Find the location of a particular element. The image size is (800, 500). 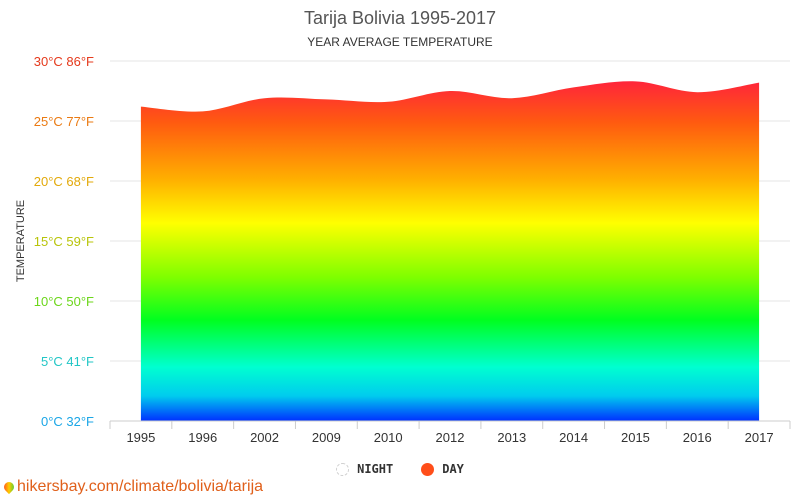

x-tick-label: 2010 is located at coordinates (388, 437).